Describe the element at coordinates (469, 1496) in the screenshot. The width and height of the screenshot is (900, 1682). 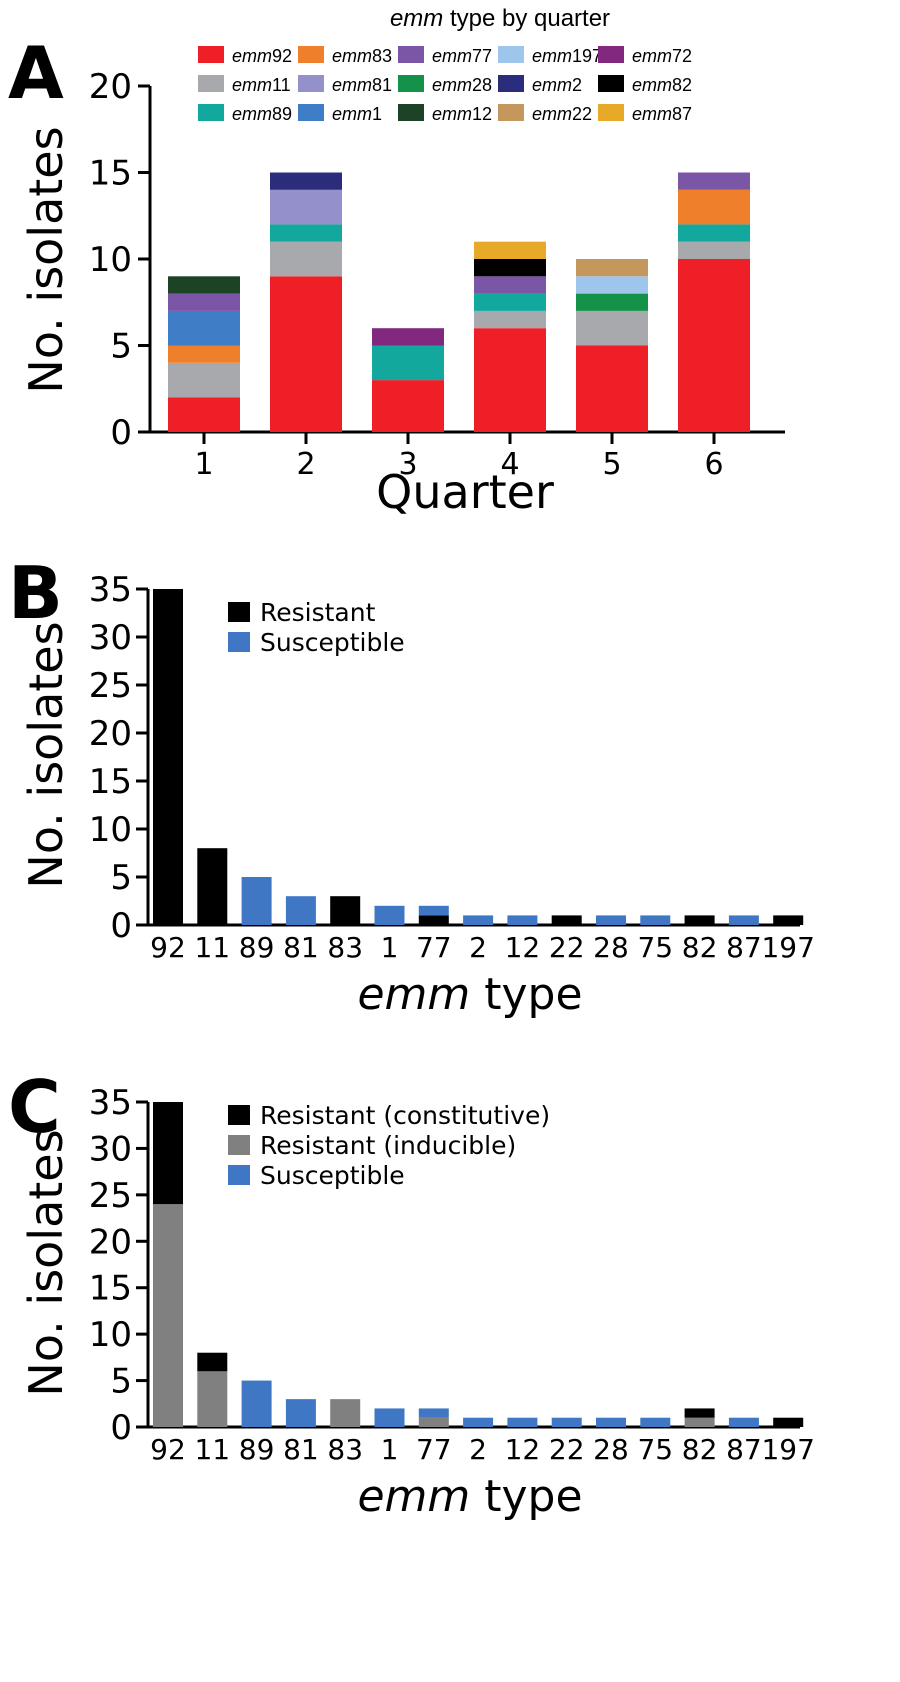
I see `panel-c-x-axis-label: emm type` at that location.